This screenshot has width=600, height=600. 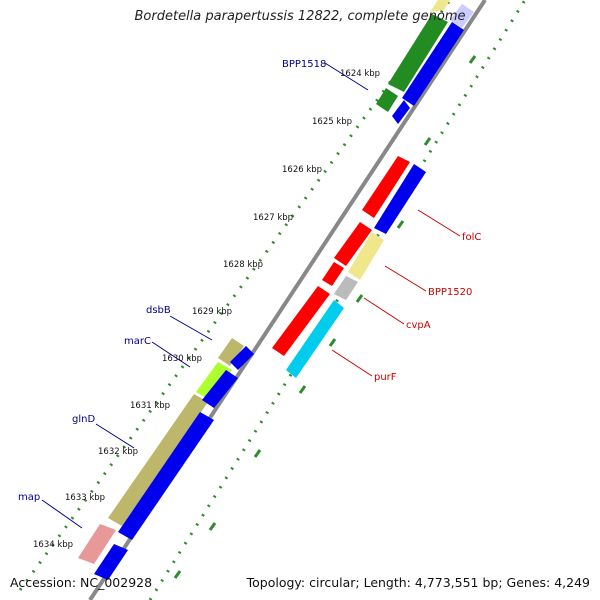 I want to click on gene-cyan, so click(x=315, y=339).